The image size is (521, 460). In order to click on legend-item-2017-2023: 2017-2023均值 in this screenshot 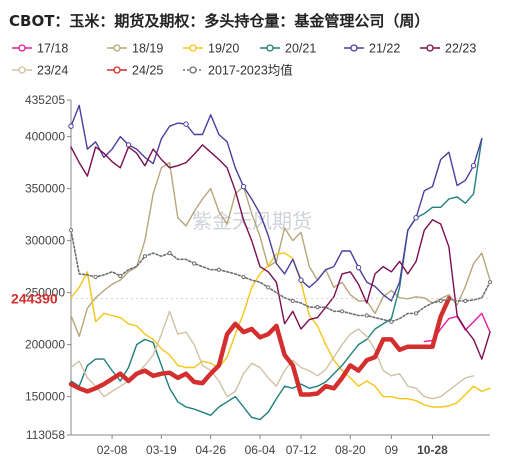, I will do `click(238, 70)`.